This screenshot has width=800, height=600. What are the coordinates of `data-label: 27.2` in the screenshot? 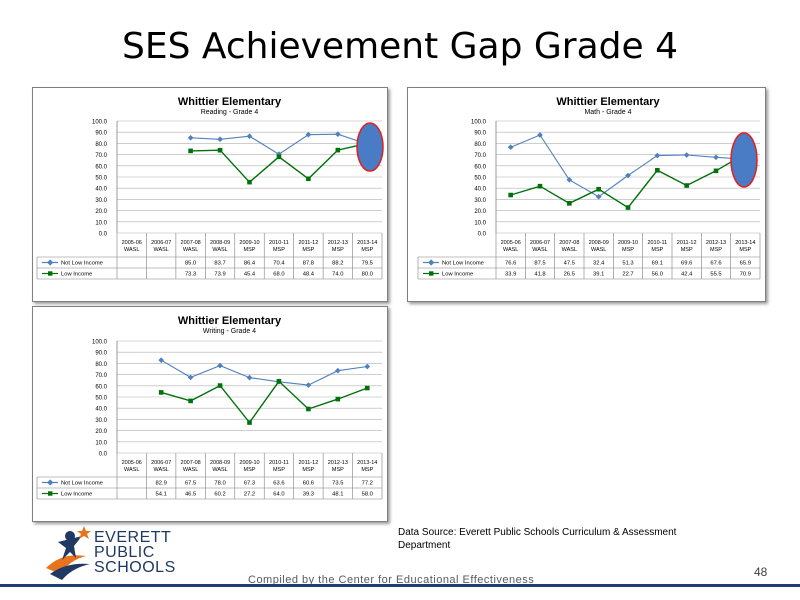 It's located at (249, 495).